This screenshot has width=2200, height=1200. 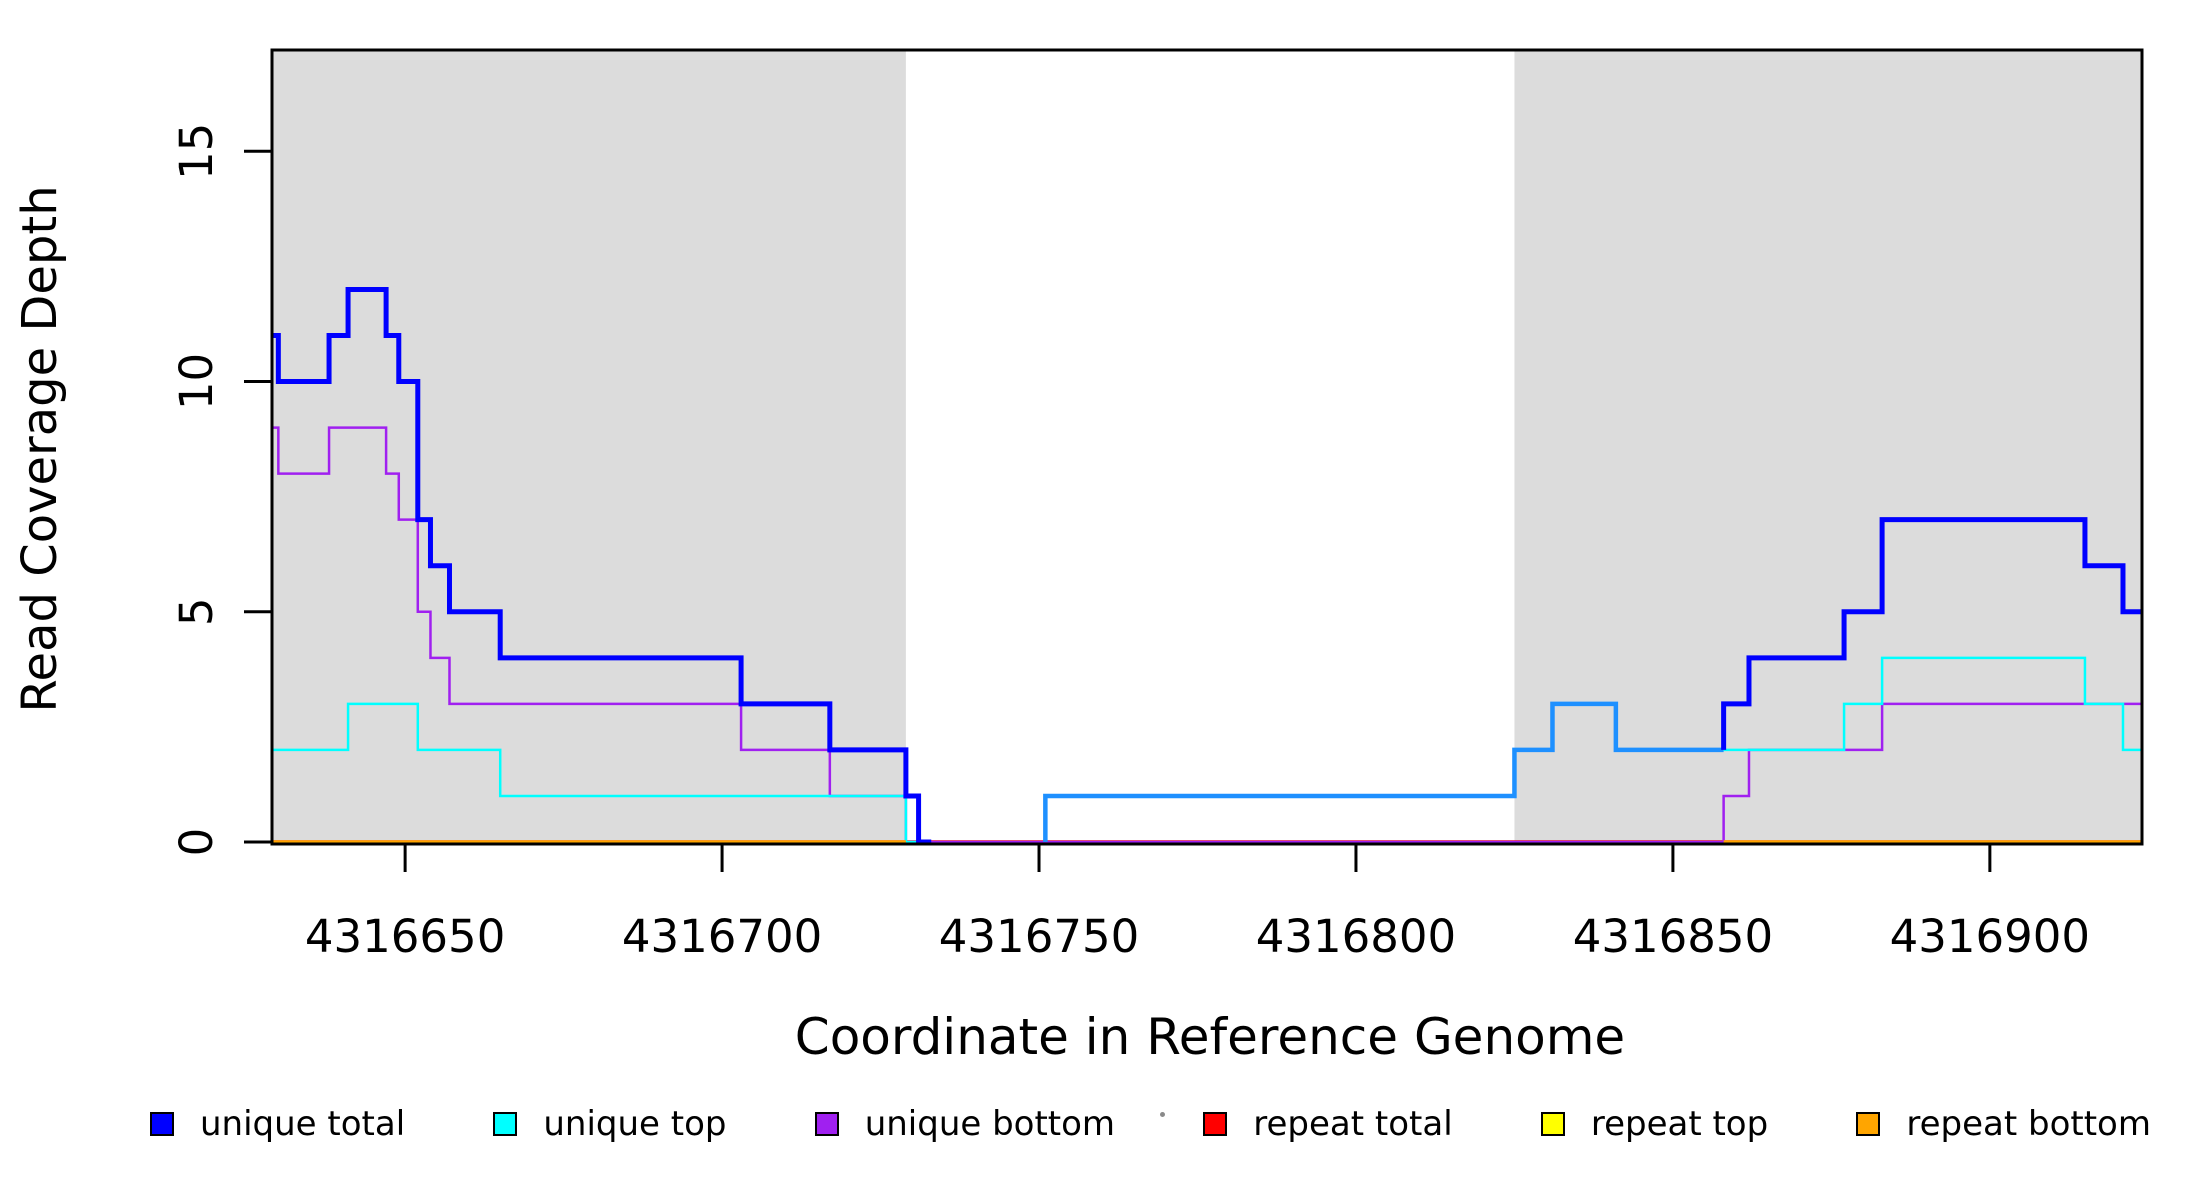 What do you see at coordinates (1162, 1114) in the screenshot?
I see `stray-dot-artifact` at bounding box center [1162, 1114].